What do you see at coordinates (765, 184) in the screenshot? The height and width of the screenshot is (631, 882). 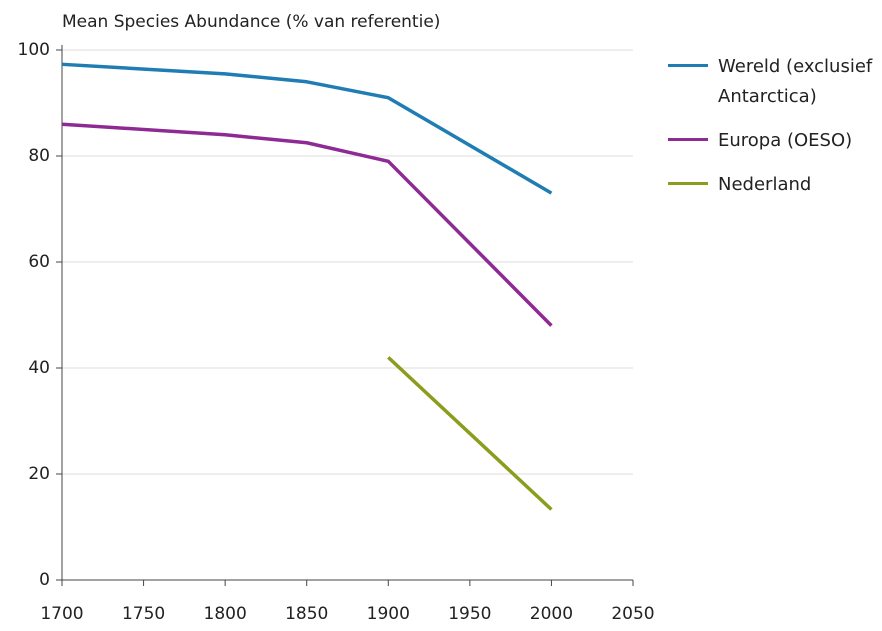 I see `legend-label: Nederland` at bounding box center [765, 184].